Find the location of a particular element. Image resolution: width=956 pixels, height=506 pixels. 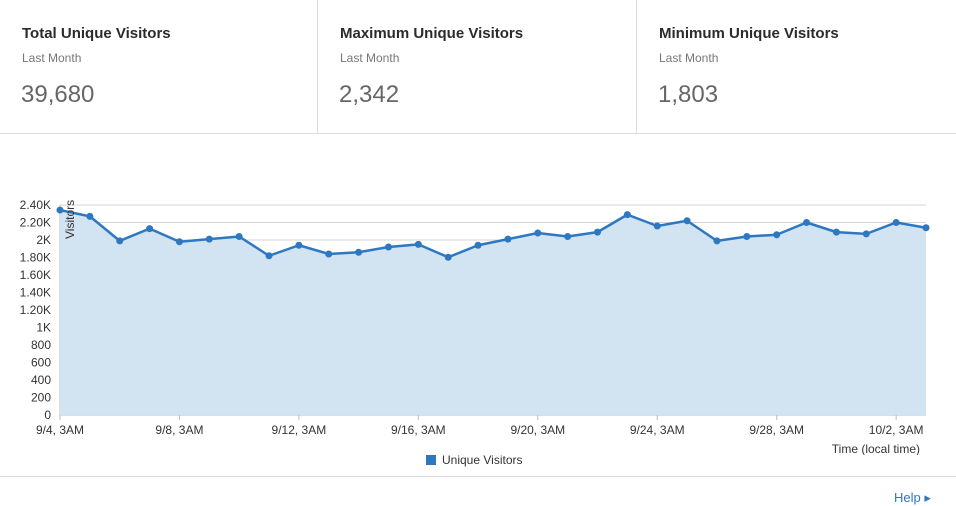

legend-swatch is located at coordinates (431, 460).